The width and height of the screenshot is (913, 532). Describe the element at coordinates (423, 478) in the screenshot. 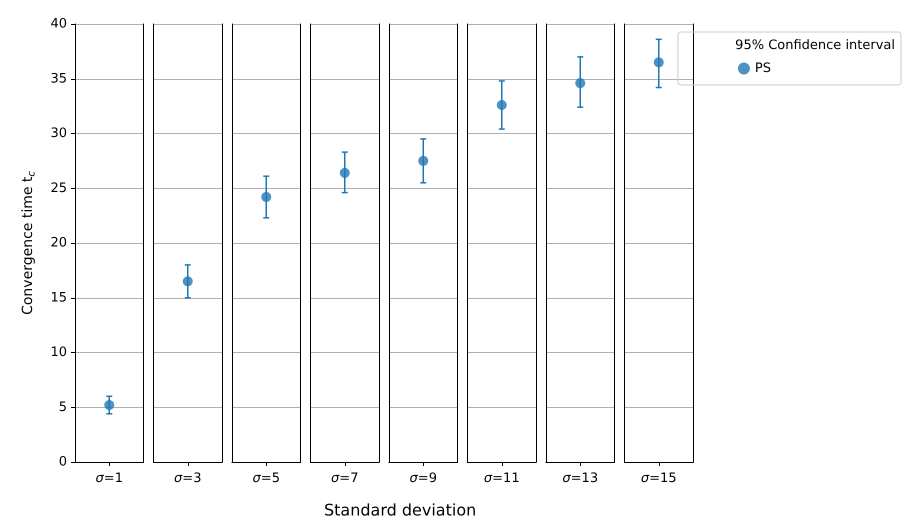

I see `x-tick-label: σ=9` at that location.